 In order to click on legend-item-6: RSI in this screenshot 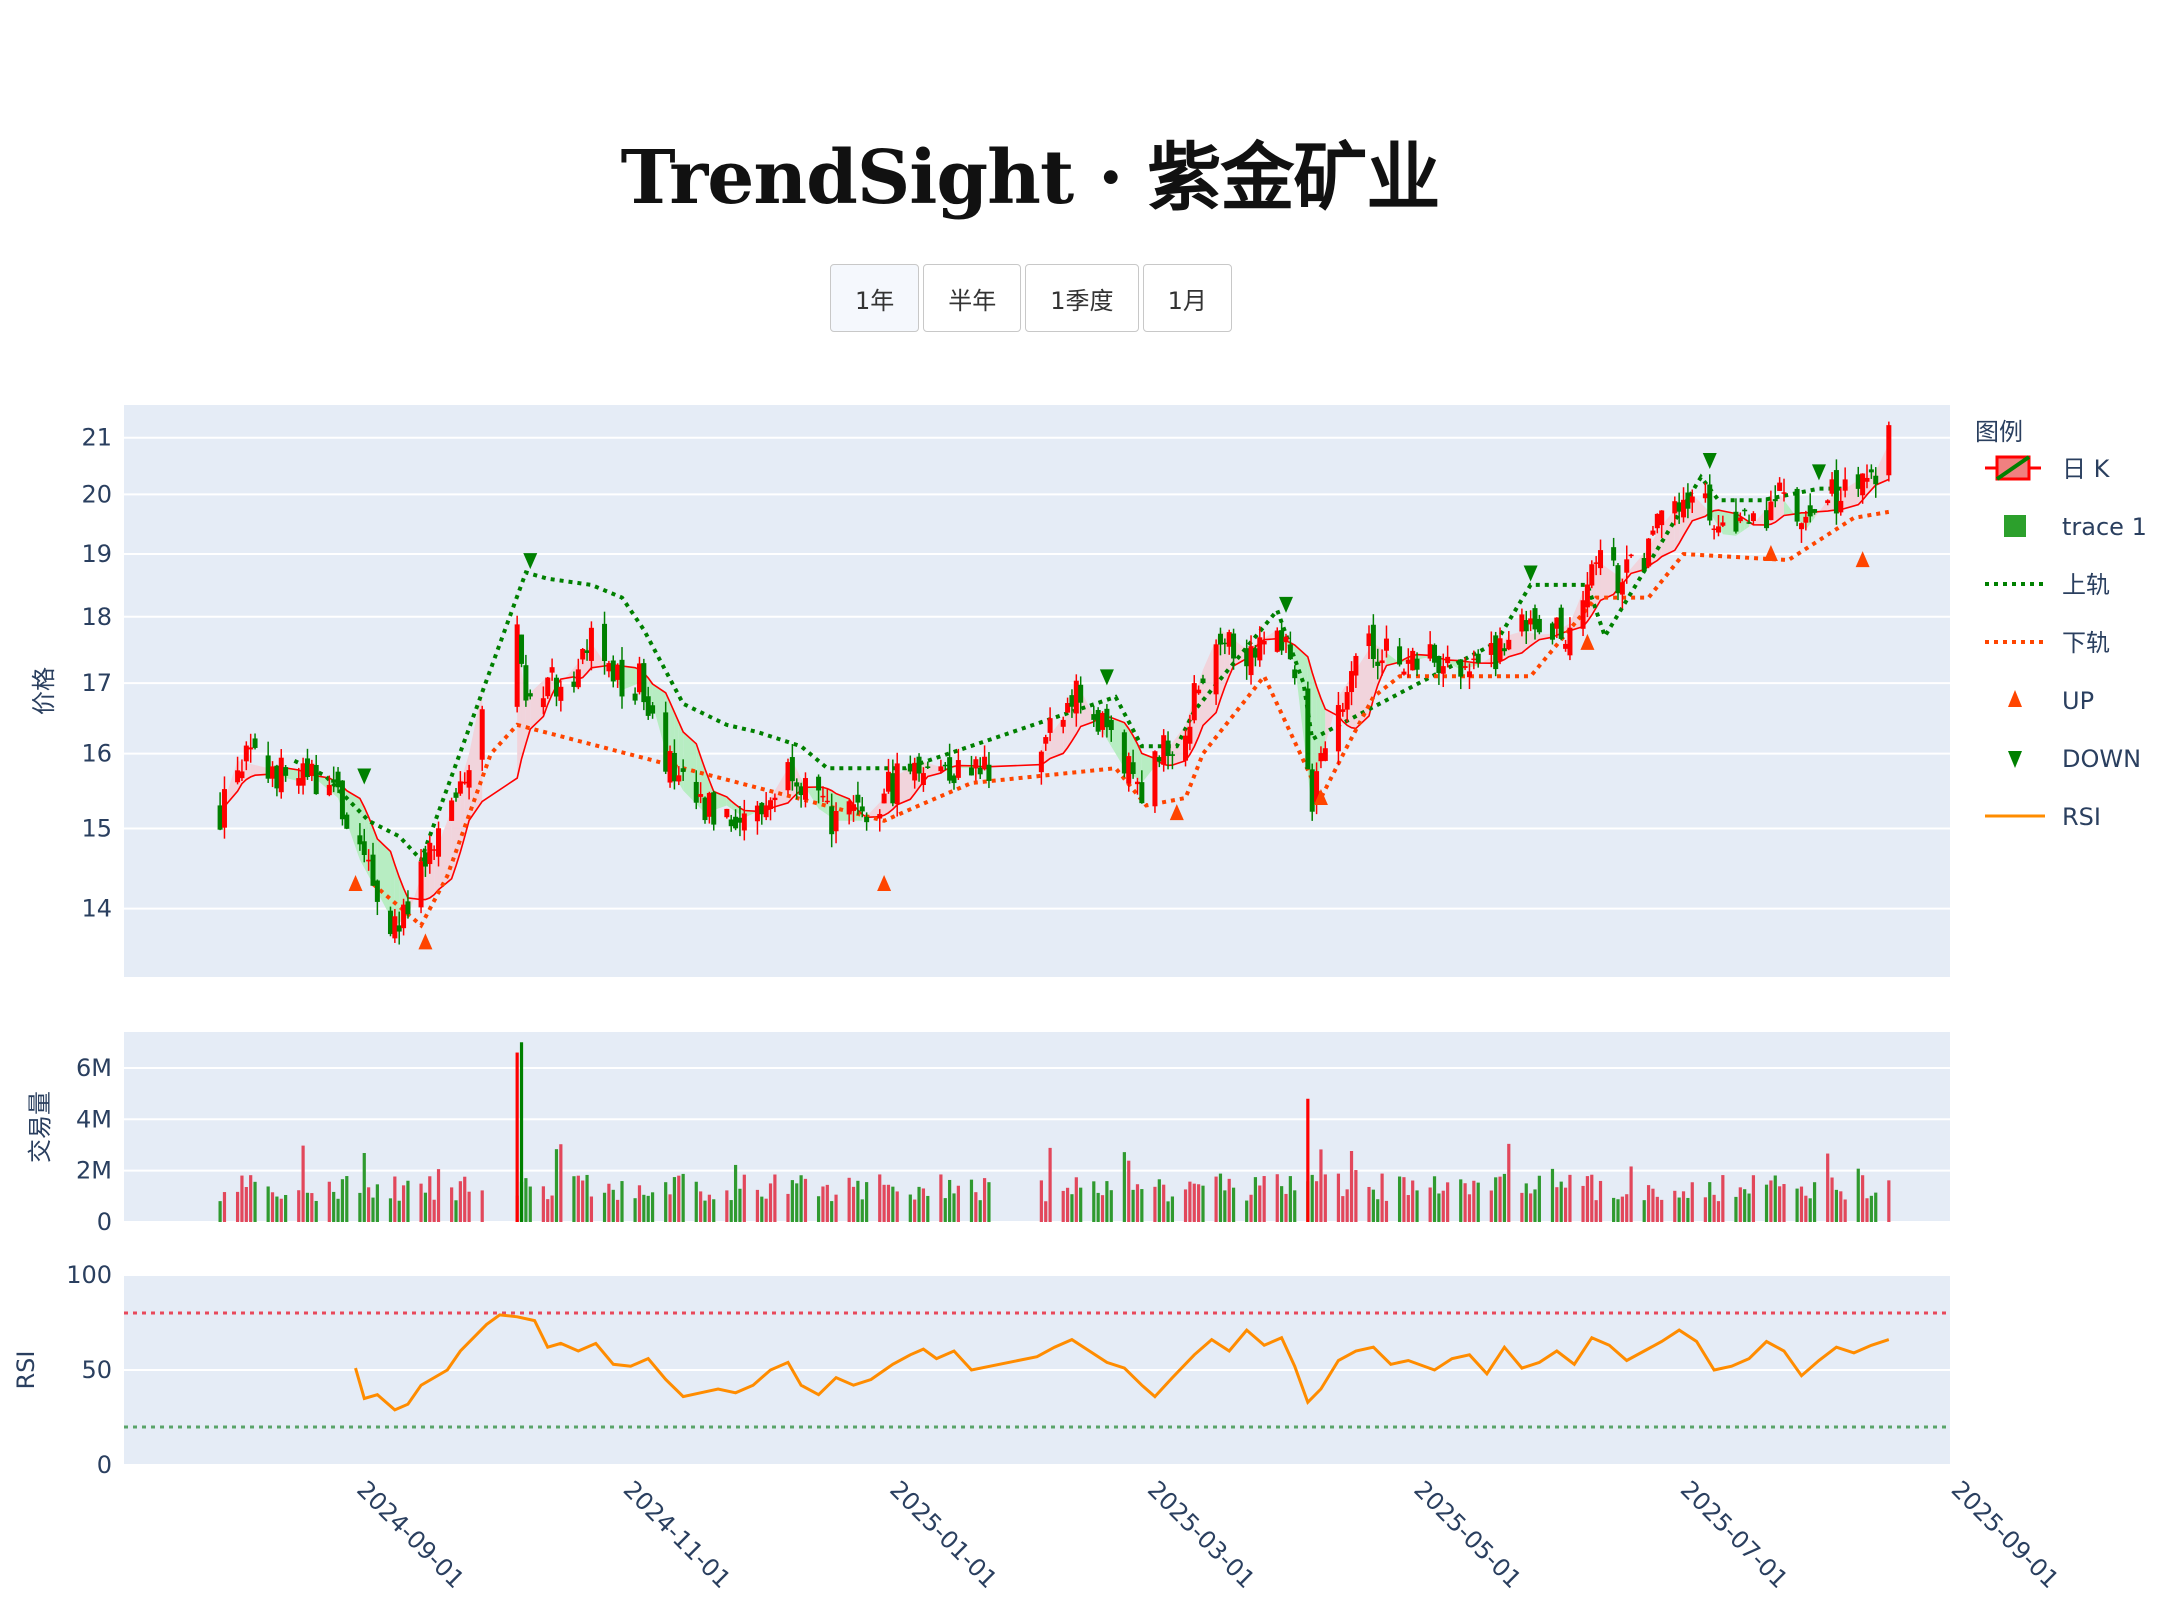, I will do `click(2043, 817)`.